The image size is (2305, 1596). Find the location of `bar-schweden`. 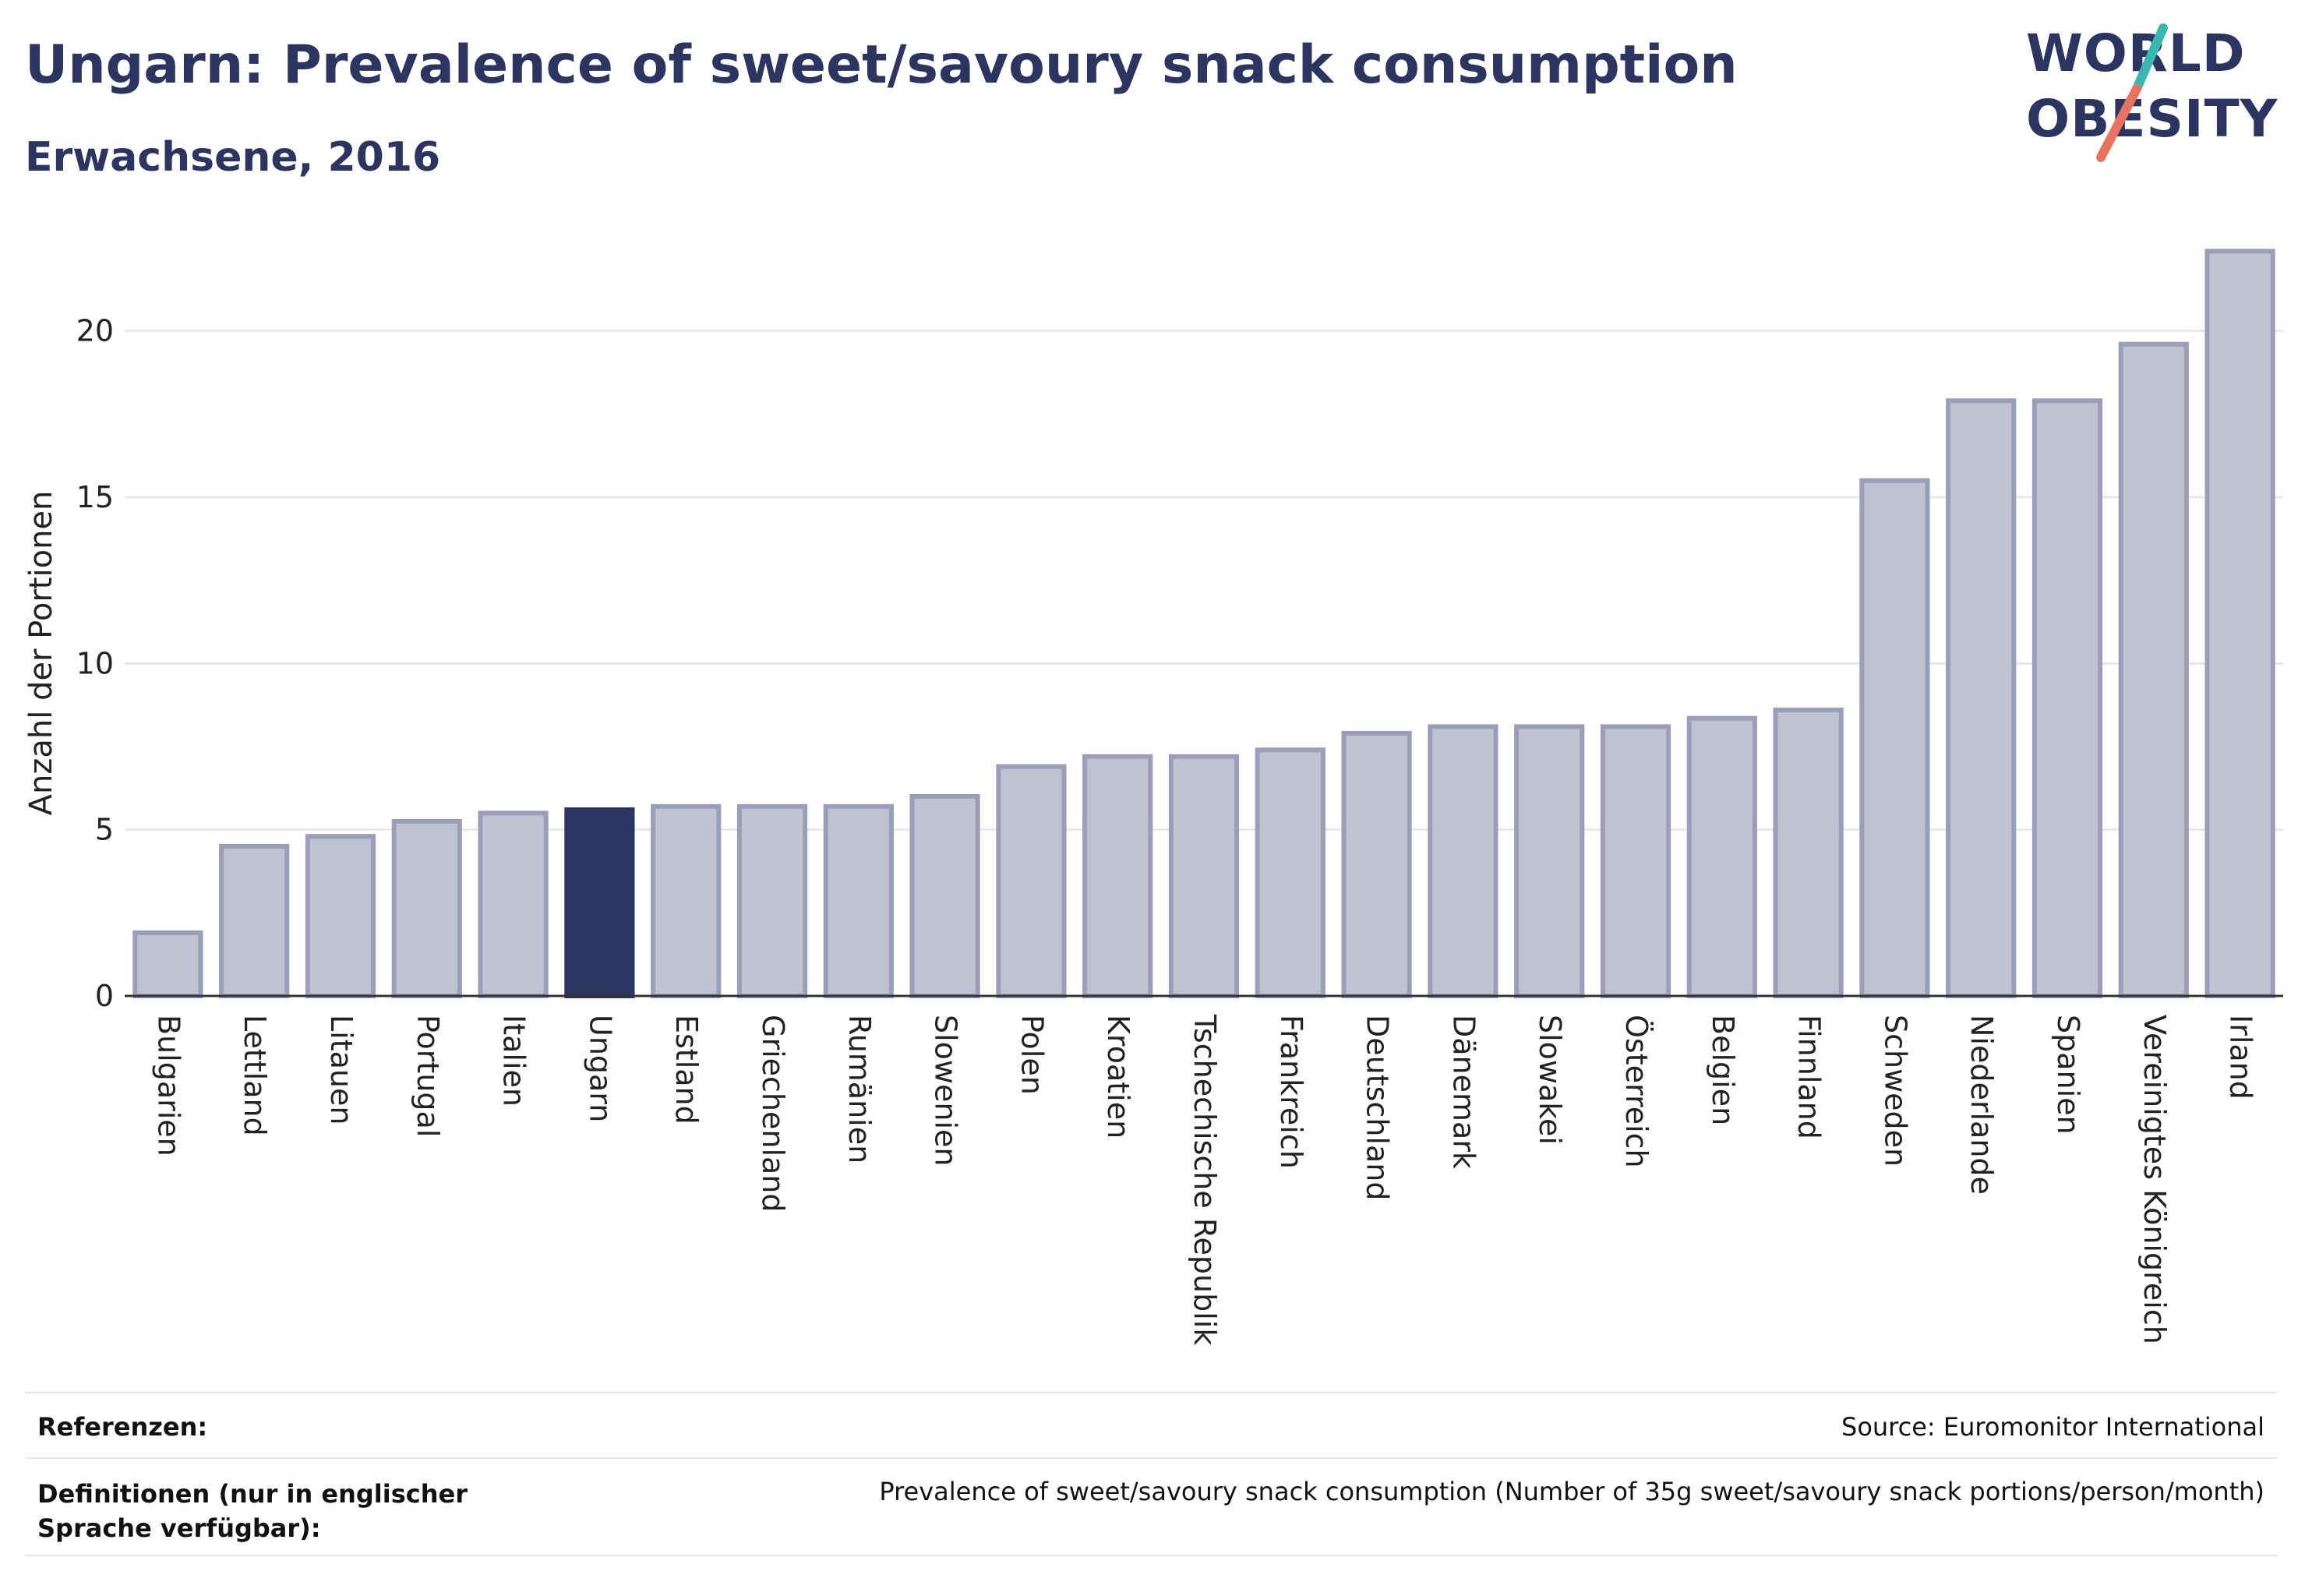

bar-schweden is located at coordinates (1895, 738).